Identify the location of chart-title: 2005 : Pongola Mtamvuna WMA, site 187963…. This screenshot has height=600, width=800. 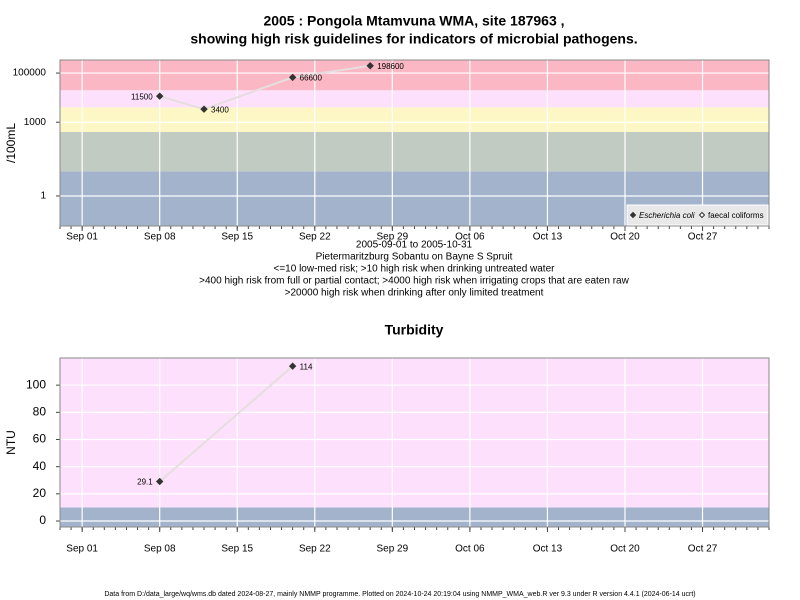
(413, 21).